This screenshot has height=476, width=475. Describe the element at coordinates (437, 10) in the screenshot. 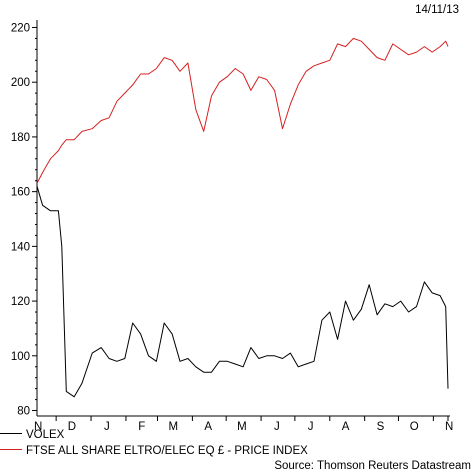

I see `date-stamp: 14/11/13` at that location.